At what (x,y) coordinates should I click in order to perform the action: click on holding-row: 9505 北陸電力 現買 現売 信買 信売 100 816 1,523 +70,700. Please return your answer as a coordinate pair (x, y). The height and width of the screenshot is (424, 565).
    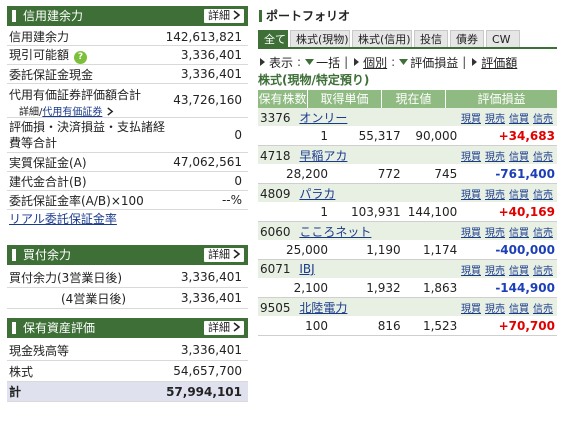
    Looking at the image, I should click on (407, 317).